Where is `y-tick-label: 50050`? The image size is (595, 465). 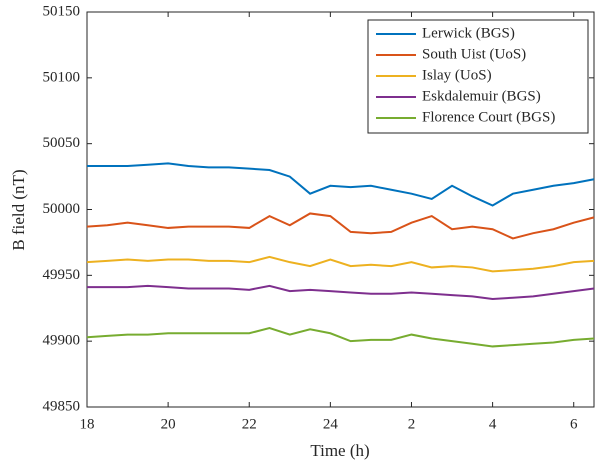
y-tick-label: 50050 is located at coordinates (62, 143).